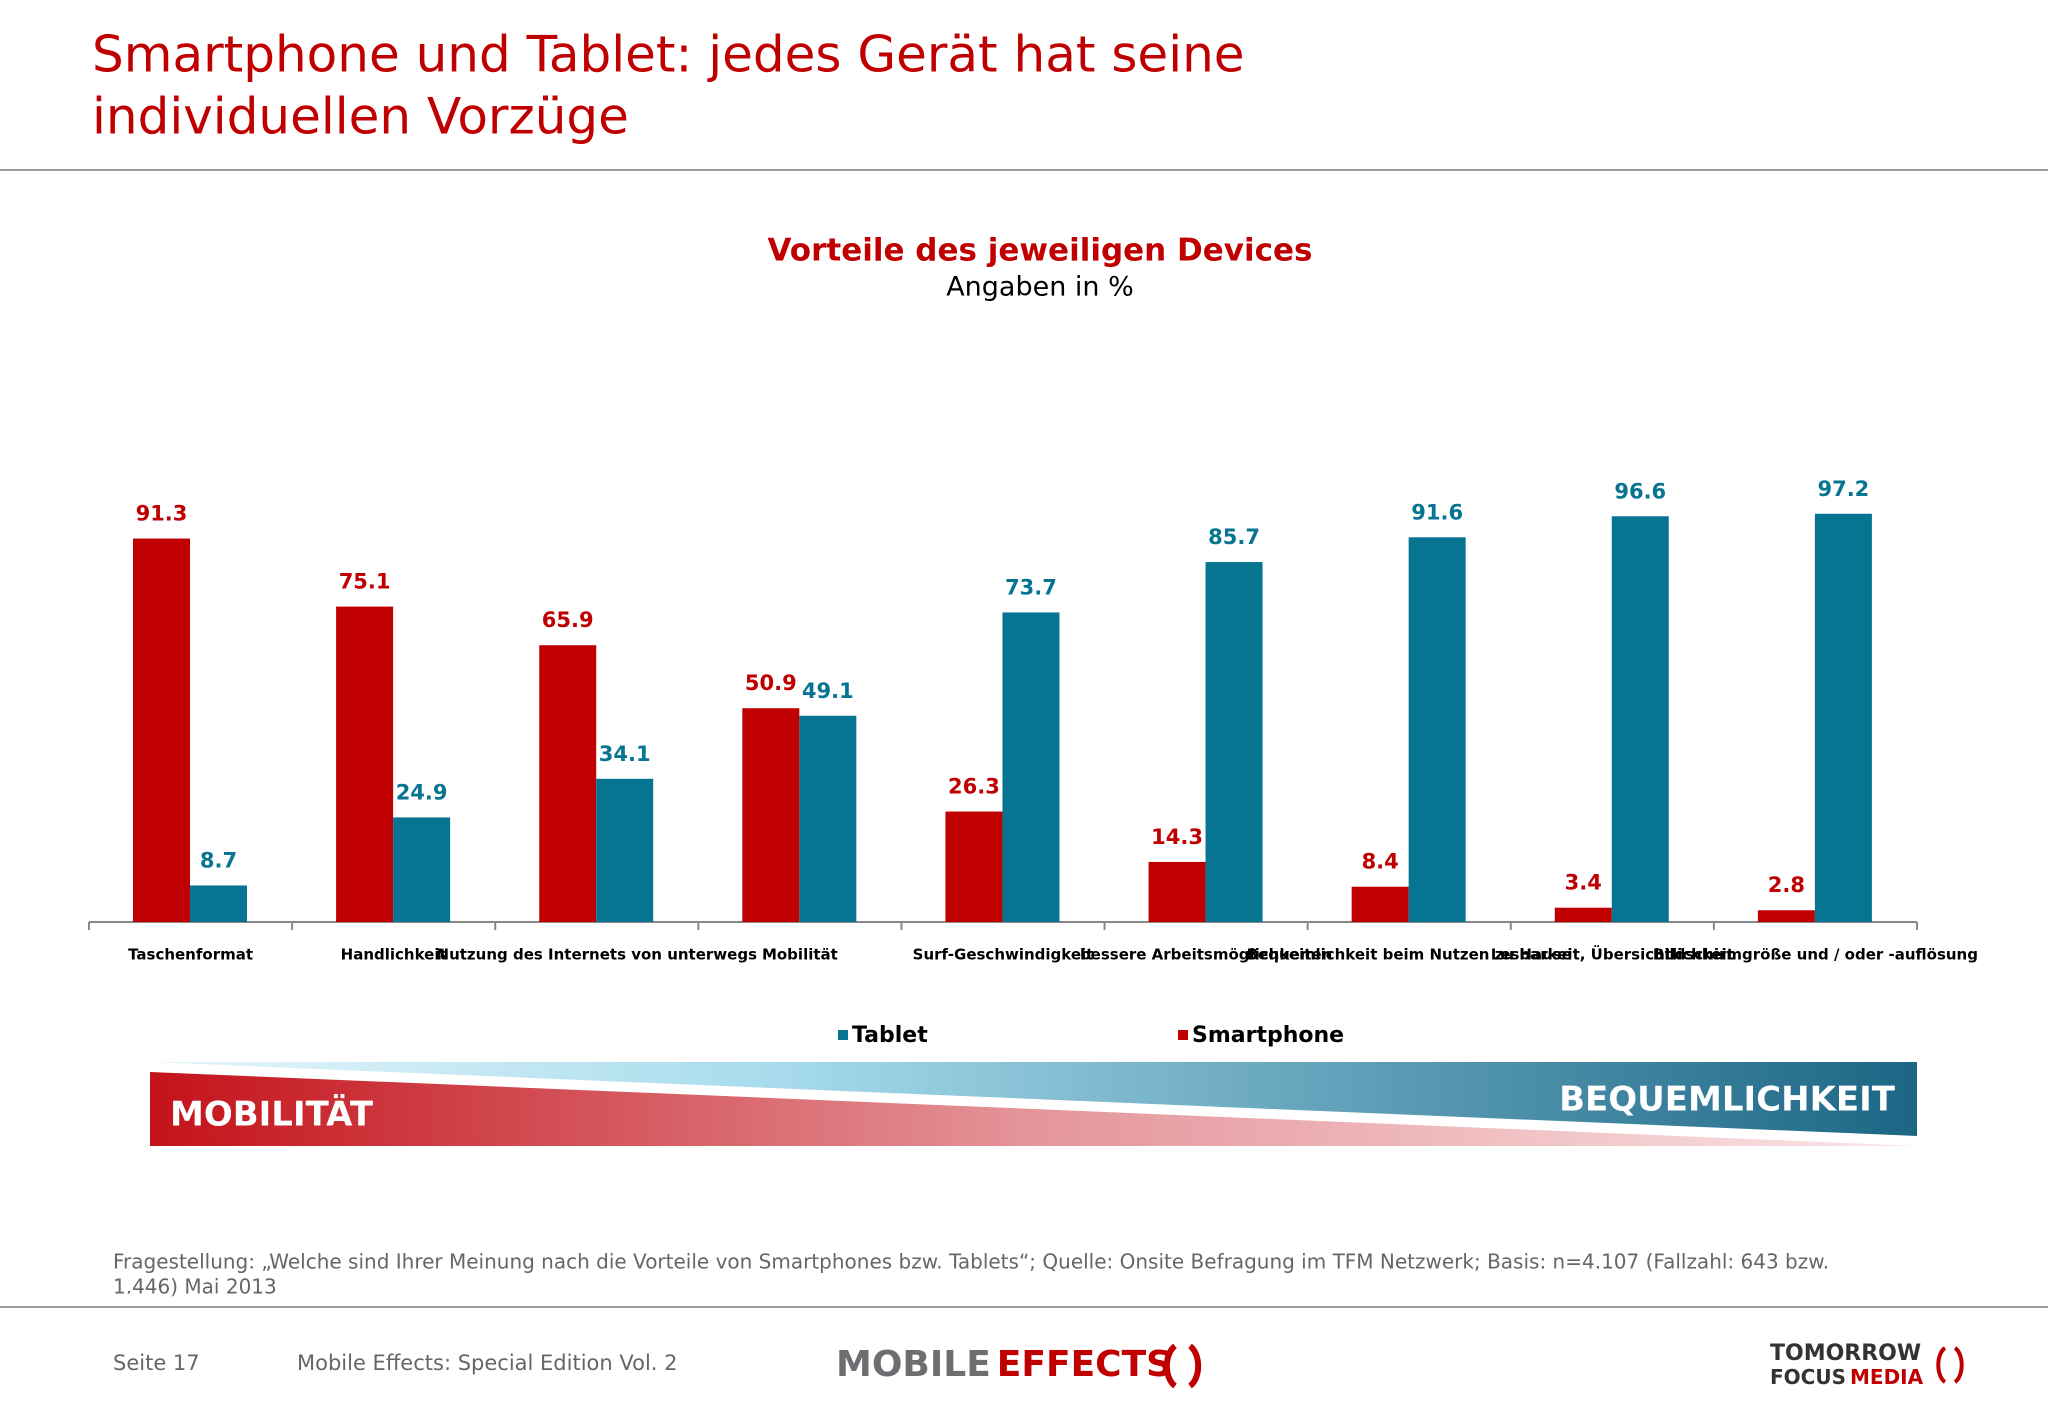 The width and height of the screenshot is (2048, 1418). Describe the element at coordinates (1177, 837) in the screenshot. I see `value-label: 14.3` at that location.